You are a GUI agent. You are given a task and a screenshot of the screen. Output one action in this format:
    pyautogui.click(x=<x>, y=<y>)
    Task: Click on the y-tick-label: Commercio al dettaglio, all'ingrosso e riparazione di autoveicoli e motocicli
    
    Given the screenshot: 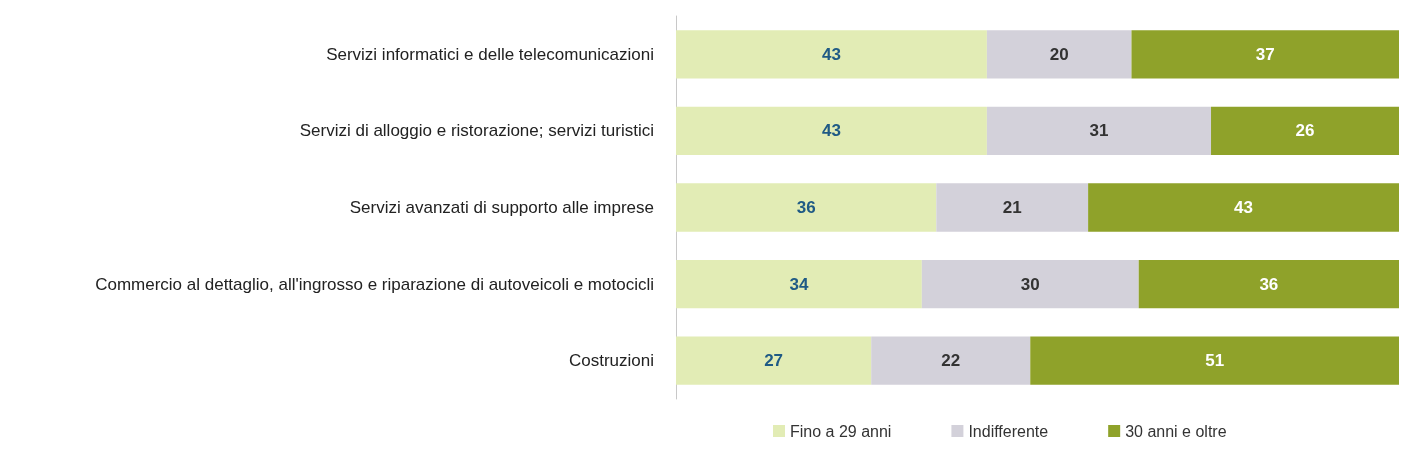 What is the action you would take?
    pyautogui.click(x=374, y=284)
    